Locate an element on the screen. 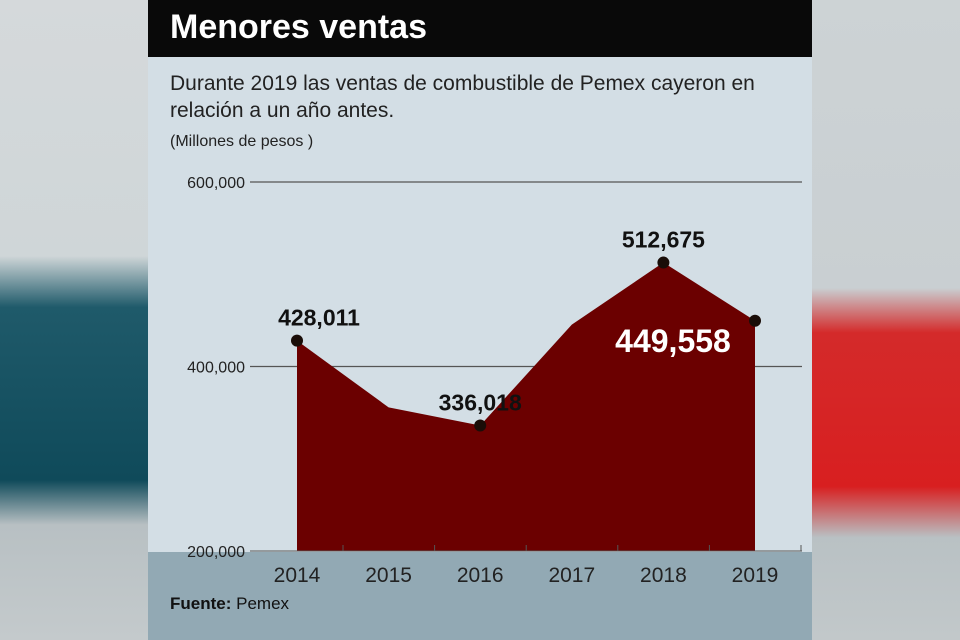  data-label: 449,558 is located at coordinates (673, 341).